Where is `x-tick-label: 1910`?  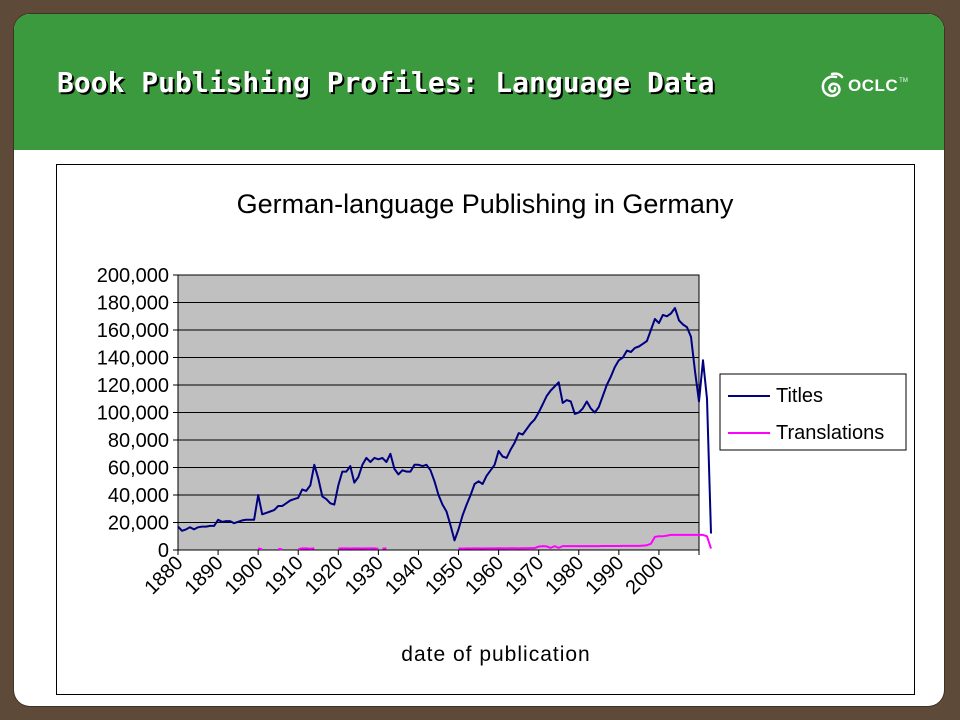
x-tick-label: 1910 is located at coordinates (284, 575).